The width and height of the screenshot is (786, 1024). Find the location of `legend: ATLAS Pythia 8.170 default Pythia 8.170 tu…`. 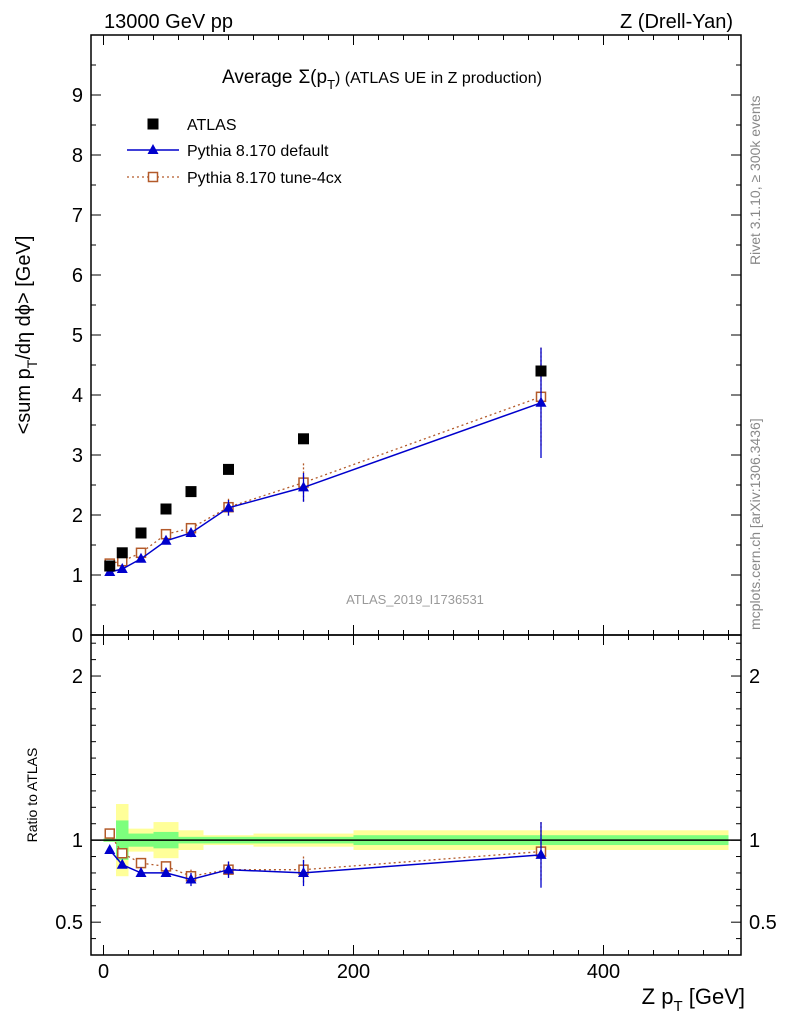

legend: ATLAS Pythia 8.170 default Pythia 8.170 tu… is located at coordinates (234, 152).